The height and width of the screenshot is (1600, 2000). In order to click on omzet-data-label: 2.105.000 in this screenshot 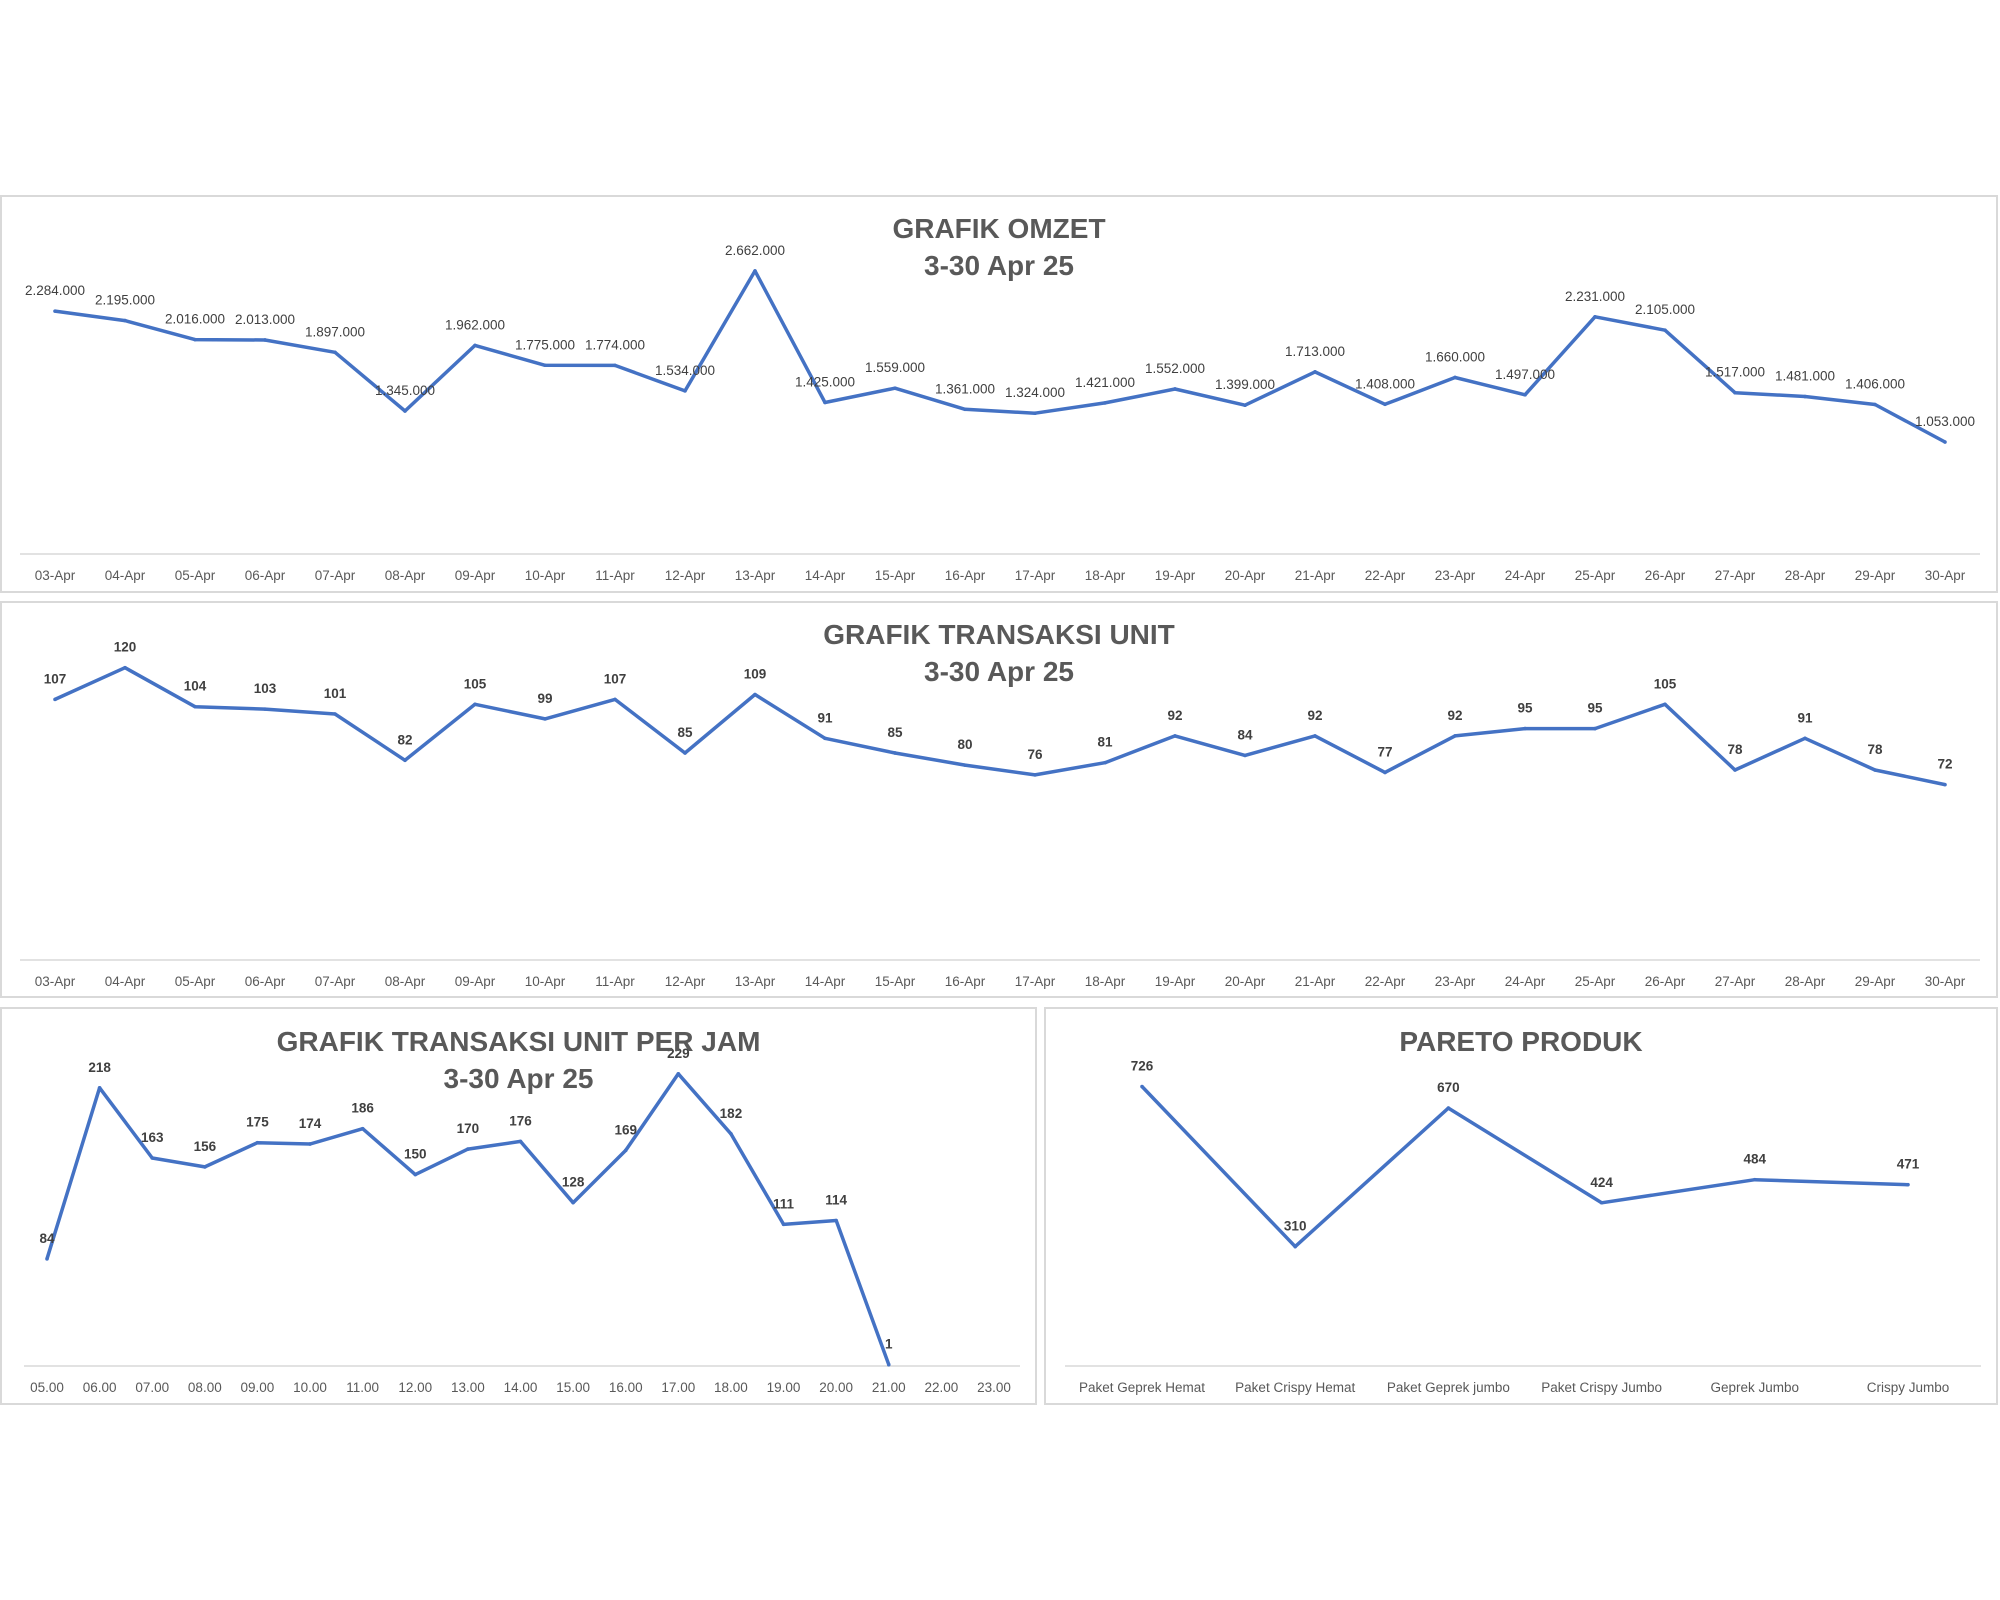, I will do `click(1665, 309)`.